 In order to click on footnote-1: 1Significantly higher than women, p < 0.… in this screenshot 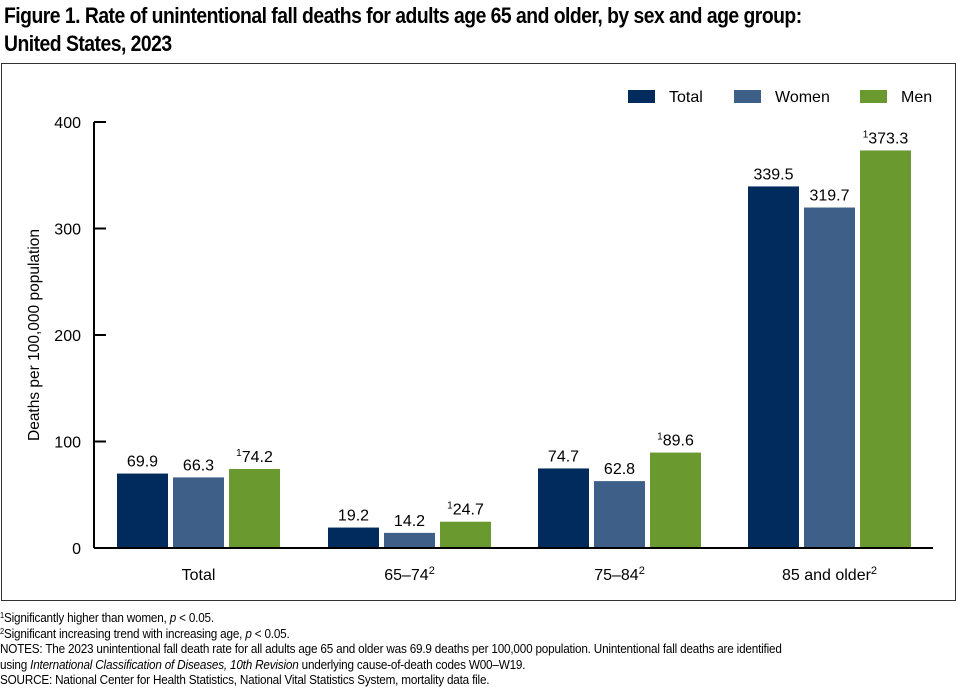, I will do `click(107, 618)`.